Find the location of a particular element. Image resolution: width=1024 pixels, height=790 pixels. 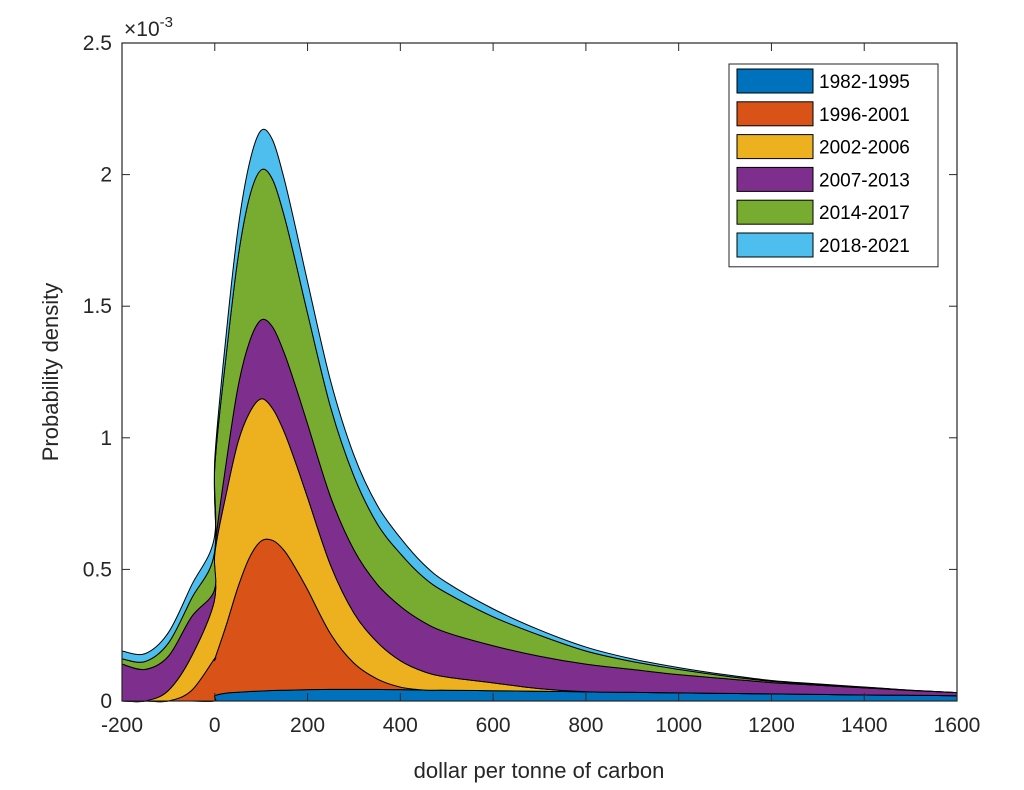

legend-entry-label: 2018-2021 is located at coordinates (864, 246).